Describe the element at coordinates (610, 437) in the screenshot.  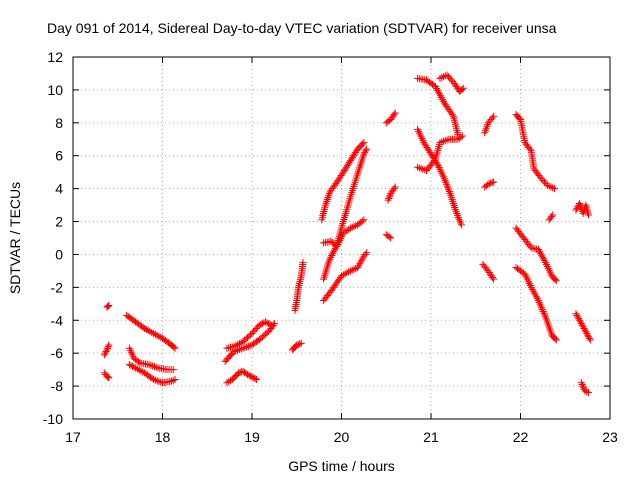
I see `x-tick-label: 23` at that location.